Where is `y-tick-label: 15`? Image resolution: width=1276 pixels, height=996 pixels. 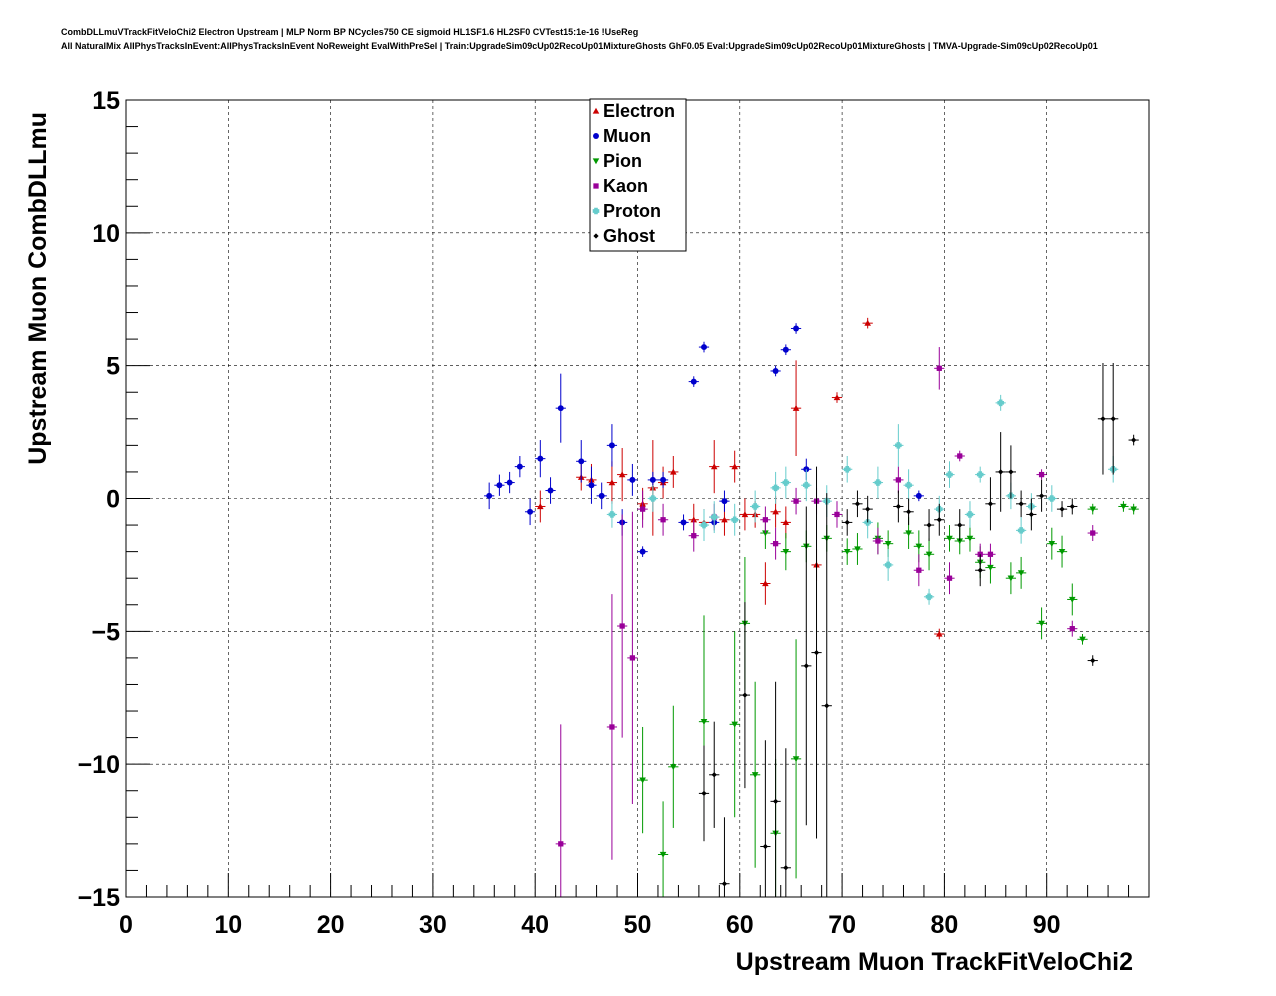
y-tick-label: 15 is located at coordinates (106, 101).